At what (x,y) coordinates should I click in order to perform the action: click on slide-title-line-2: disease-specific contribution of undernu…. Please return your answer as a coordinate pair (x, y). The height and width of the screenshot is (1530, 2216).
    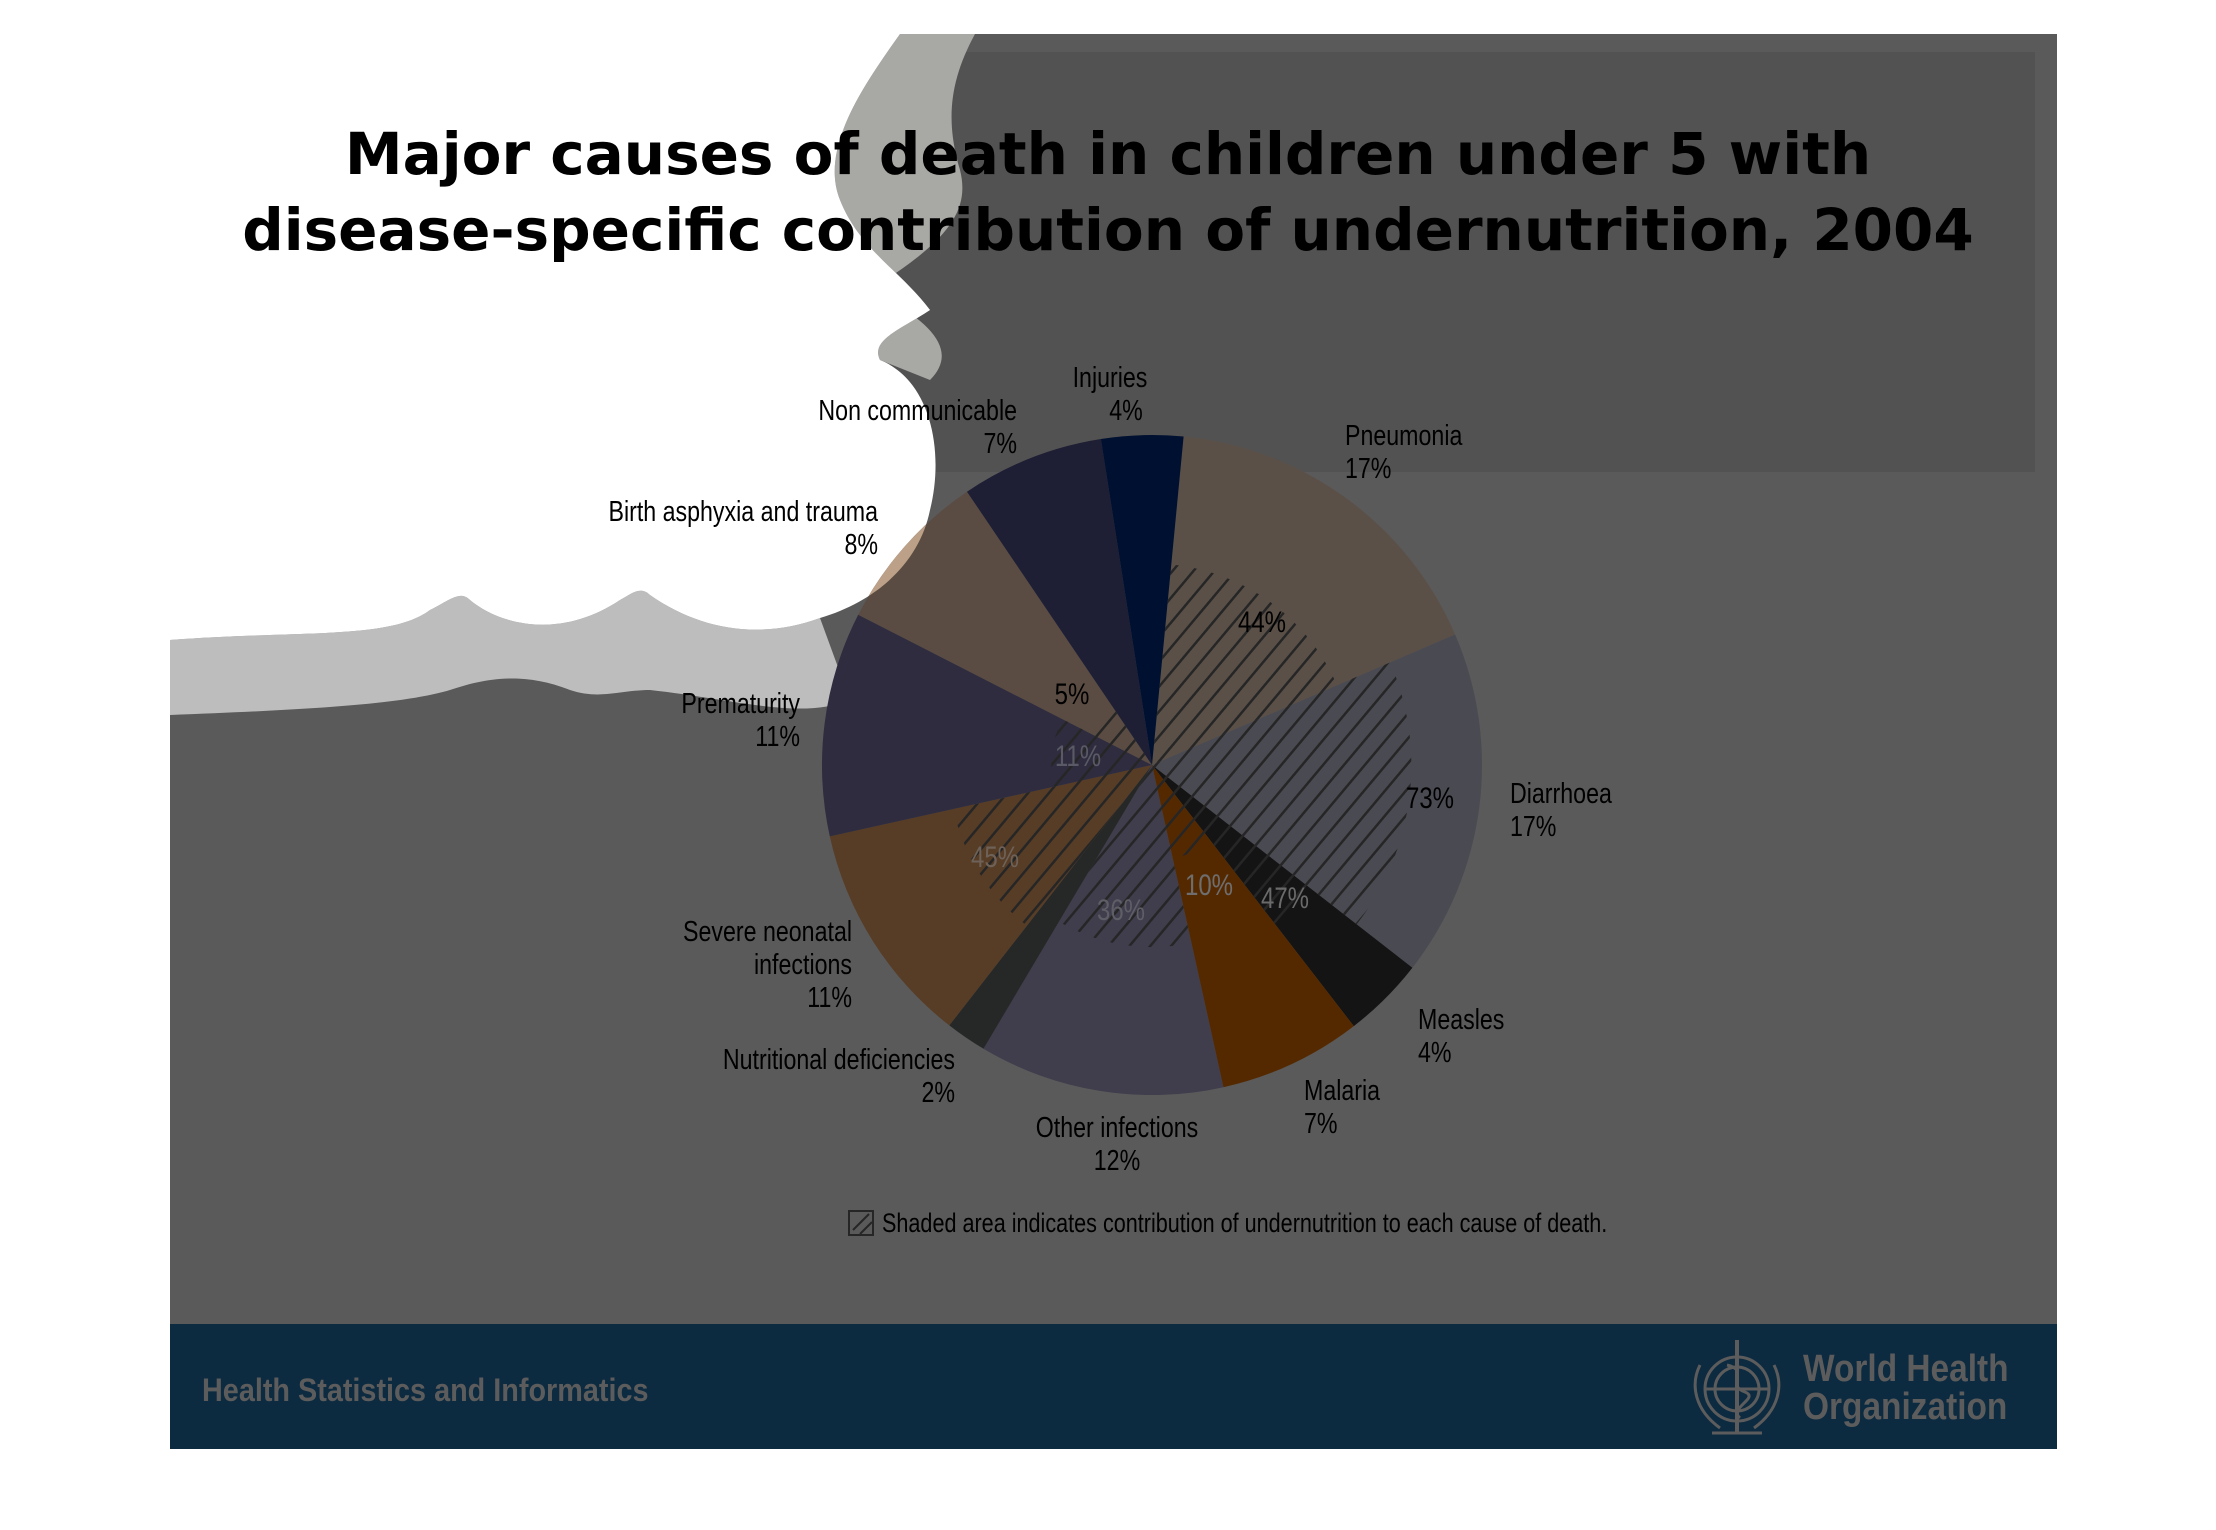
    Looking at the image, I should click on (1108, 230).